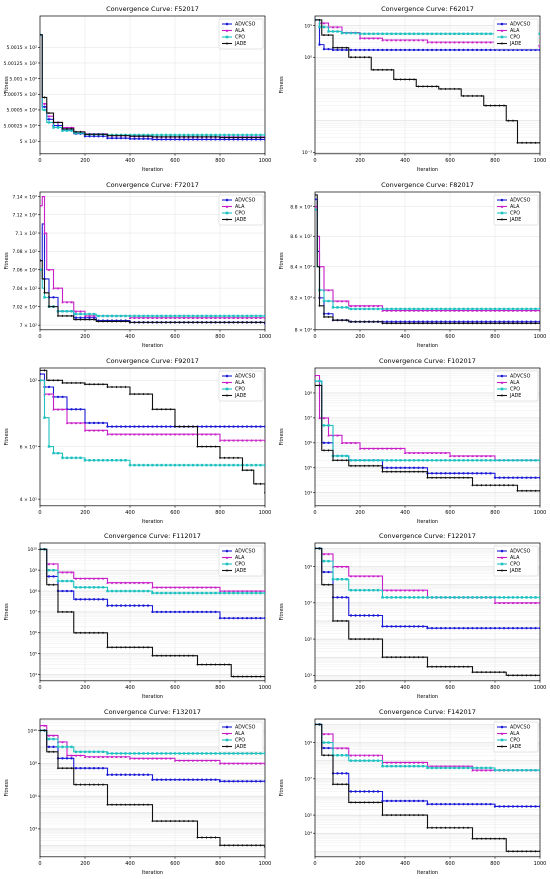 This screenshot has height=879, width=550. Describe the element at coordinates (152, 85) in the screenshot. I see `plot-frame` at that location.